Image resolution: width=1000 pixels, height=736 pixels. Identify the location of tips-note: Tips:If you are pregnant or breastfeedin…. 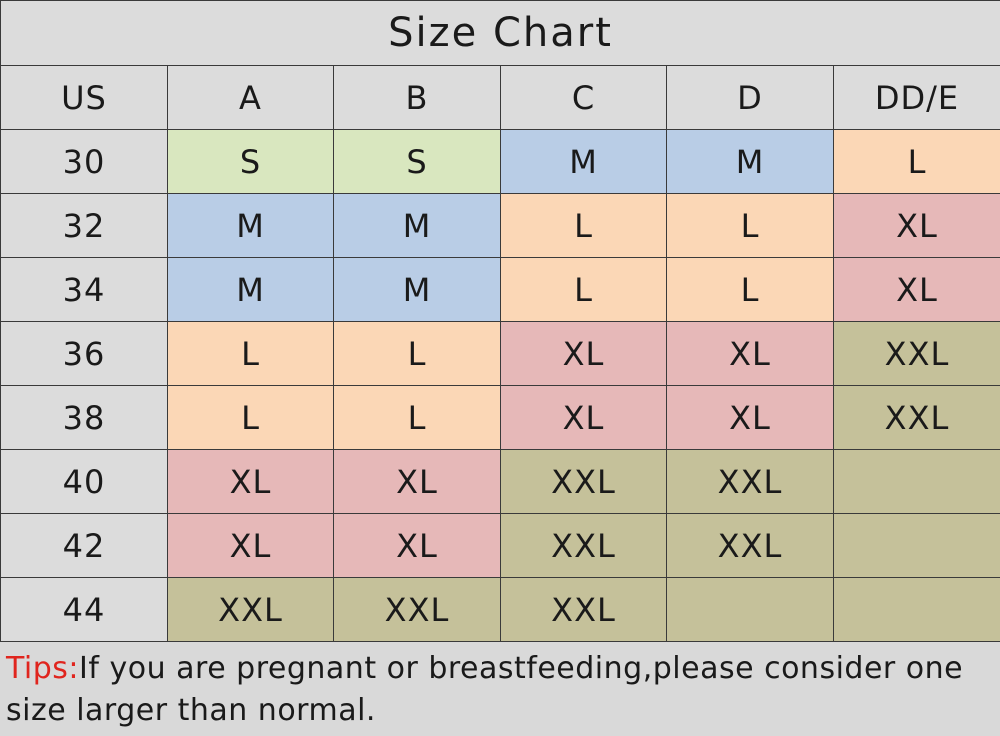
(501, 690).